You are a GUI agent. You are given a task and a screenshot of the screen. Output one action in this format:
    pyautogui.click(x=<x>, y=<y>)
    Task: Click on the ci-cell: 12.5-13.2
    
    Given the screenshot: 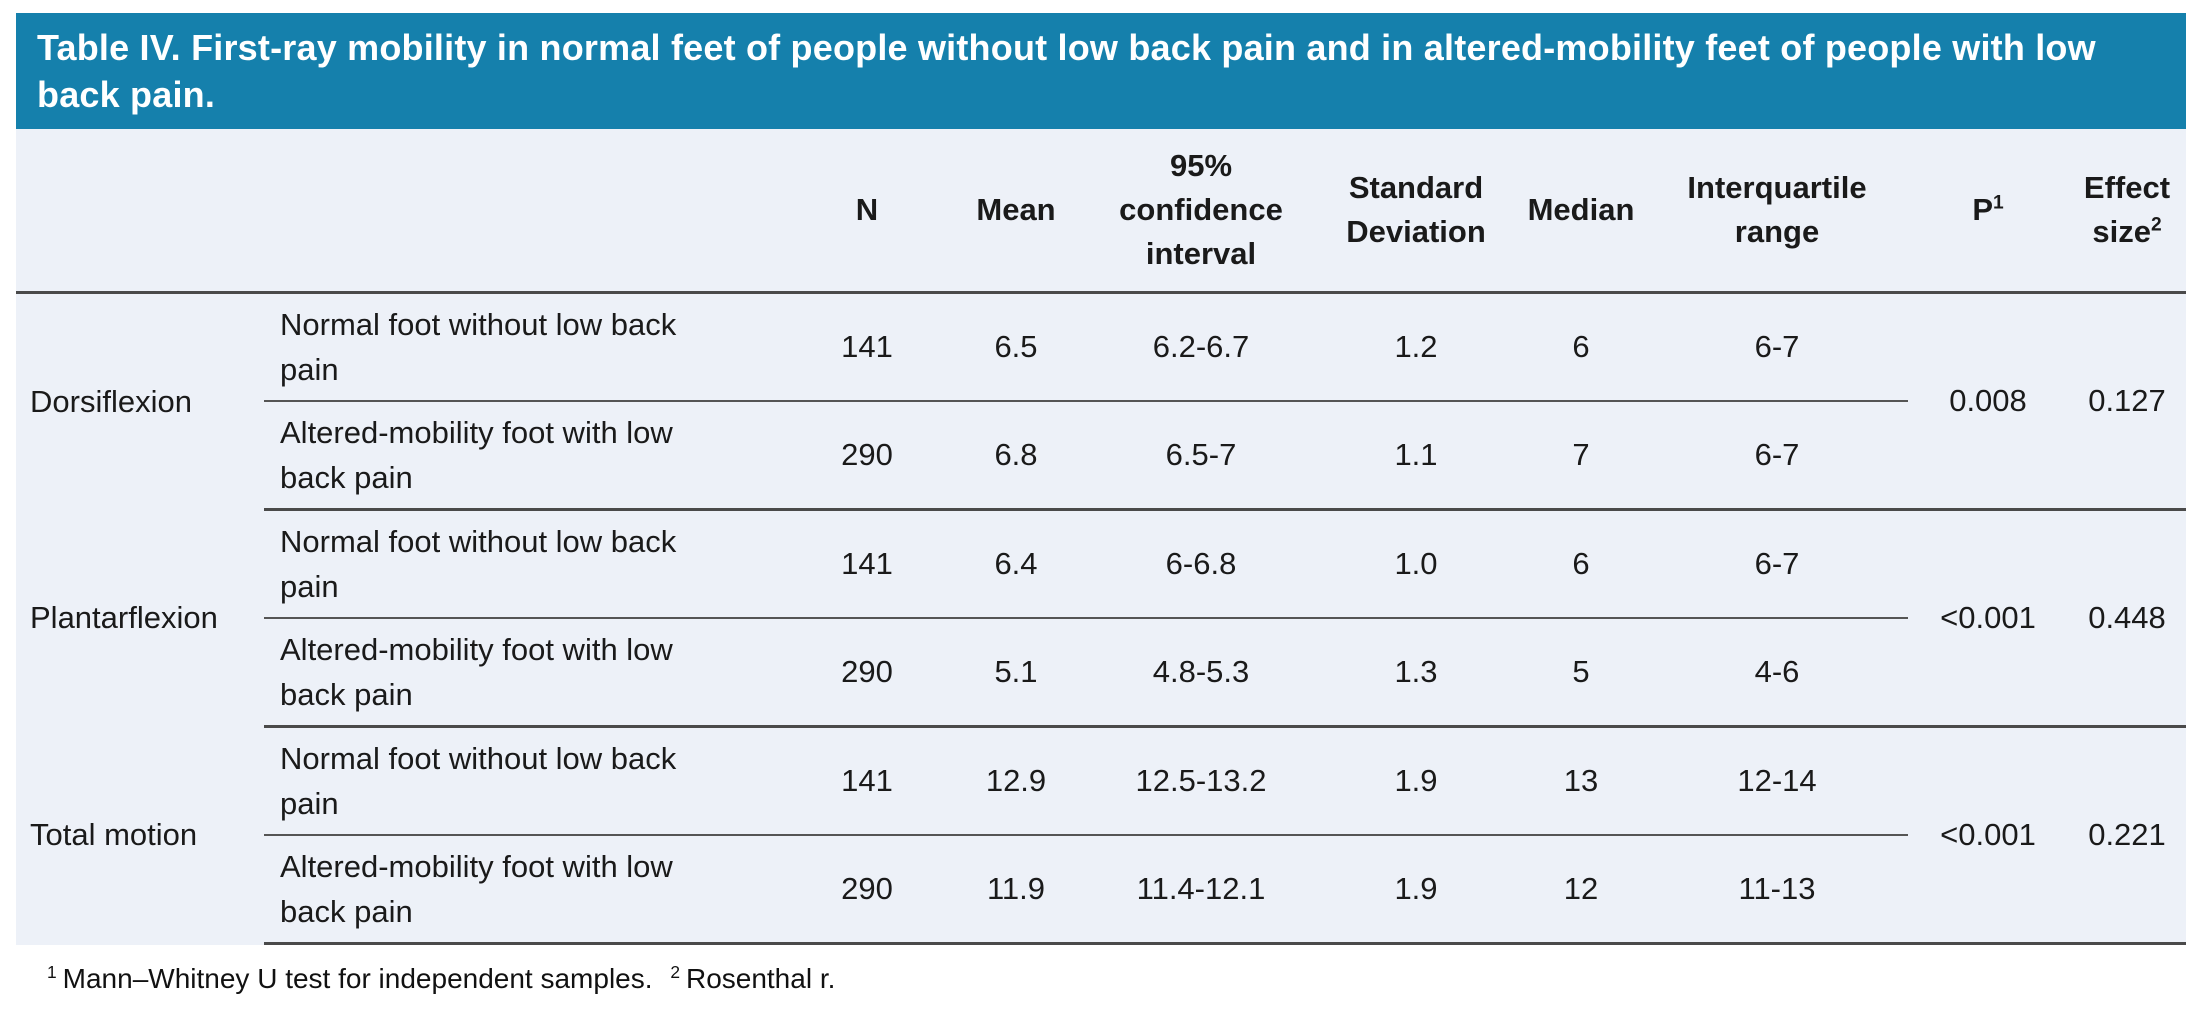 What is the action you would take?
    pyautogui.click(x=1201, y=781)
    